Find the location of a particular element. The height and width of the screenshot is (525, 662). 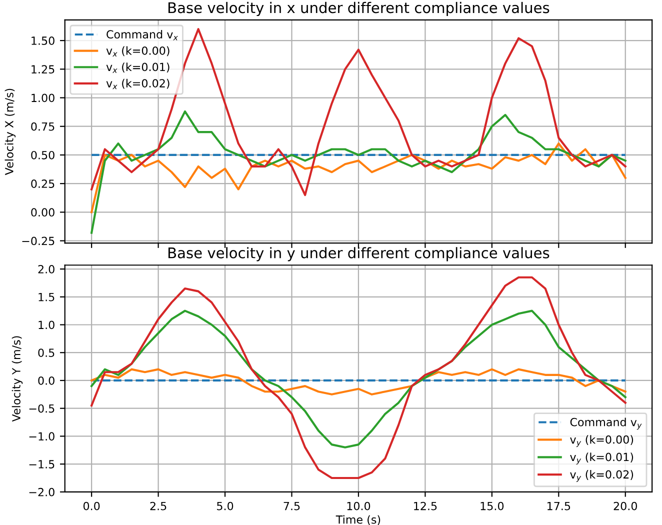

y-tick-label: 1.25 is located at coordinates (43, 69).